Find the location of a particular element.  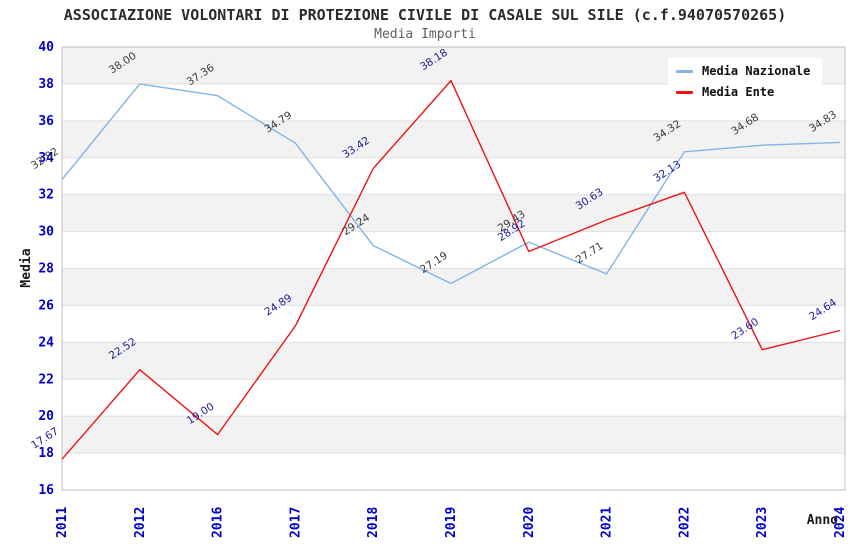

legend-label-media-ente: Media Ente is located at coordinates (738, 92).